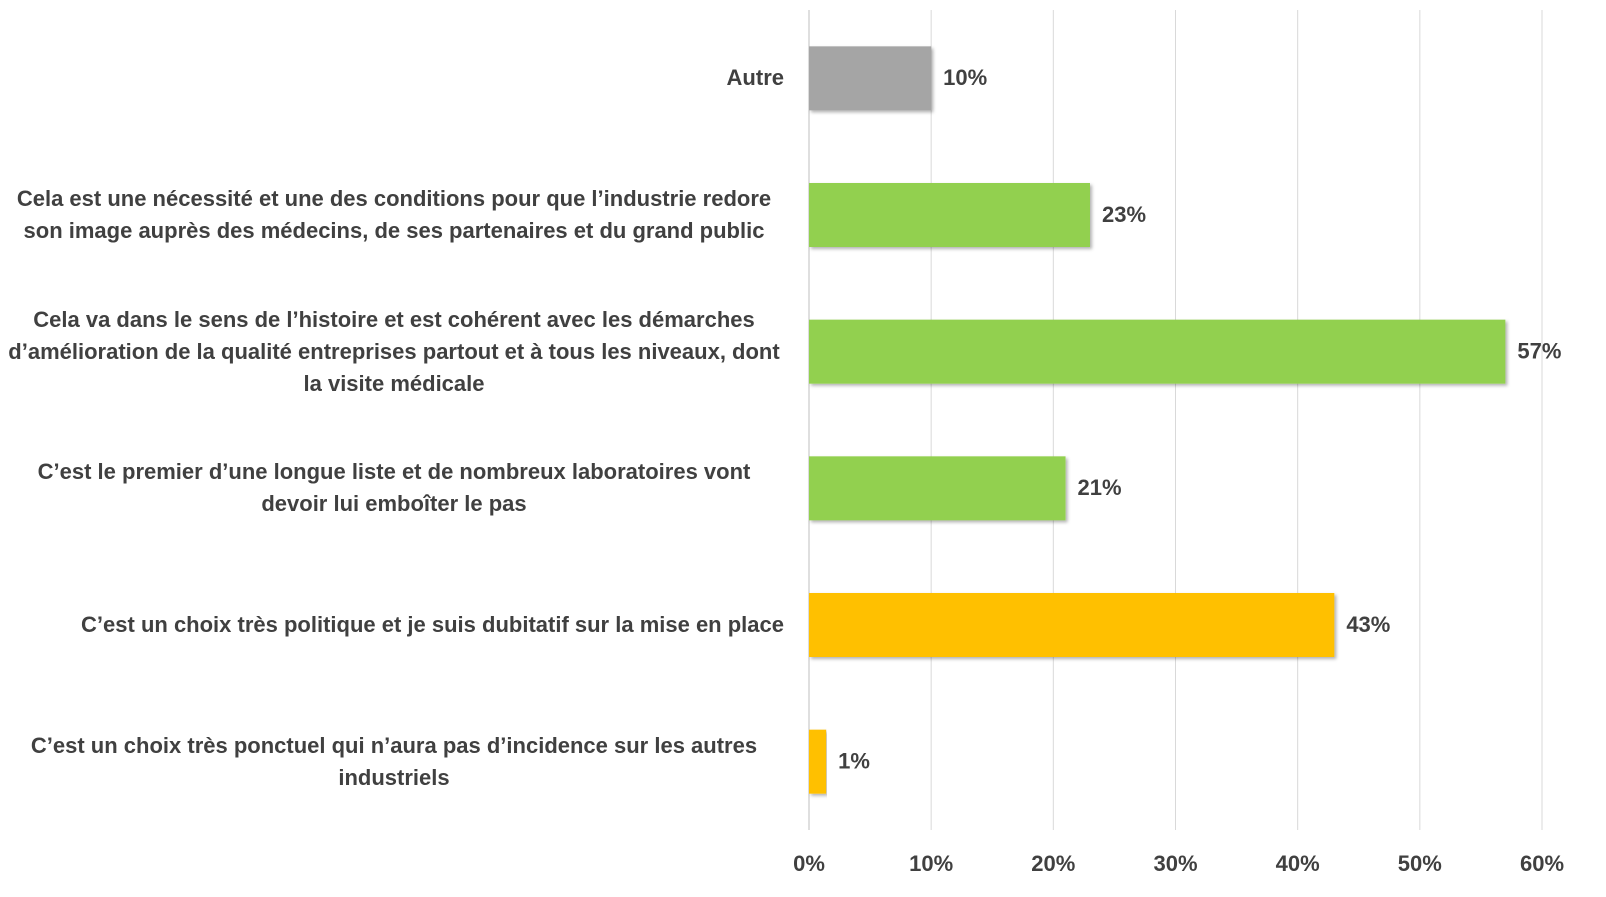 The height and width of the screenshot is (897, 1606). What do you see at coordinates (854, 760) in the screenshot?
I see `value-label: 1%` at bounding box center [854, 760].